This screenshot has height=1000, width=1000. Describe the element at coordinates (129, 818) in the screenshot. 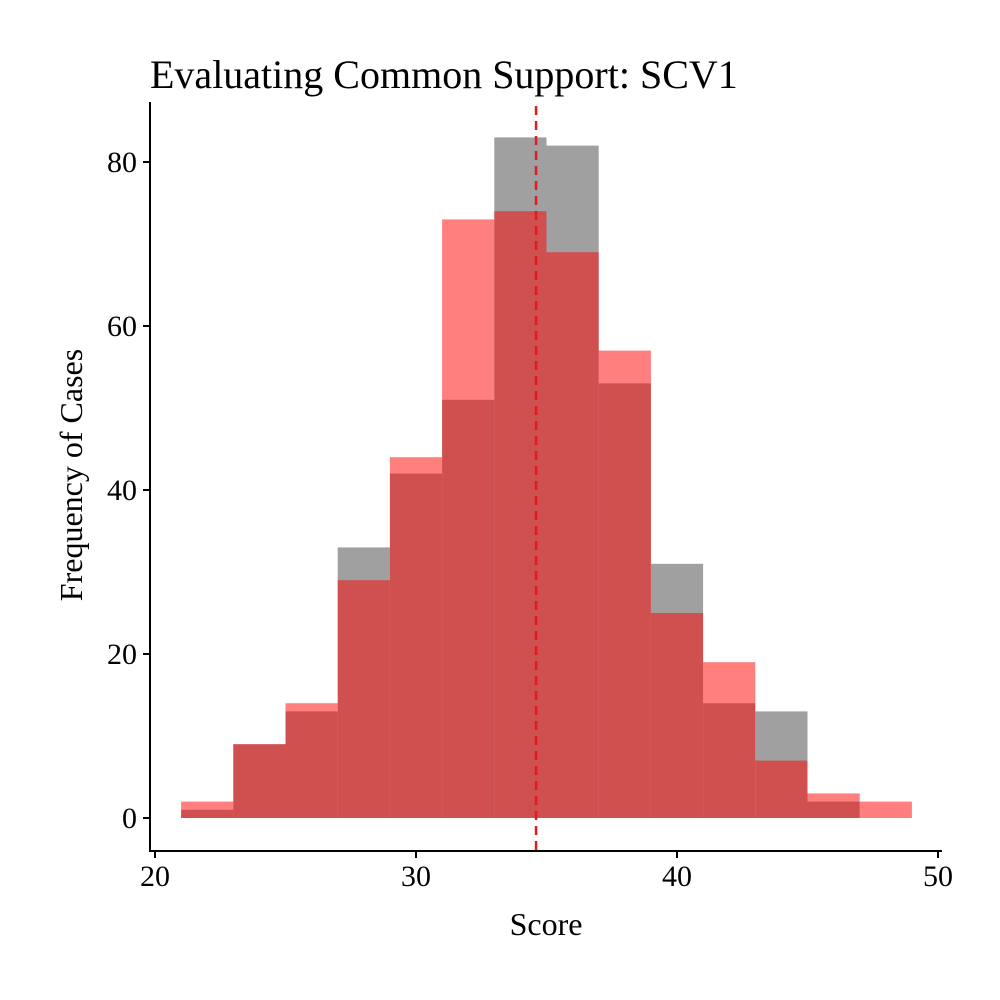

I see `y-tick-label-0: 0` at that location.